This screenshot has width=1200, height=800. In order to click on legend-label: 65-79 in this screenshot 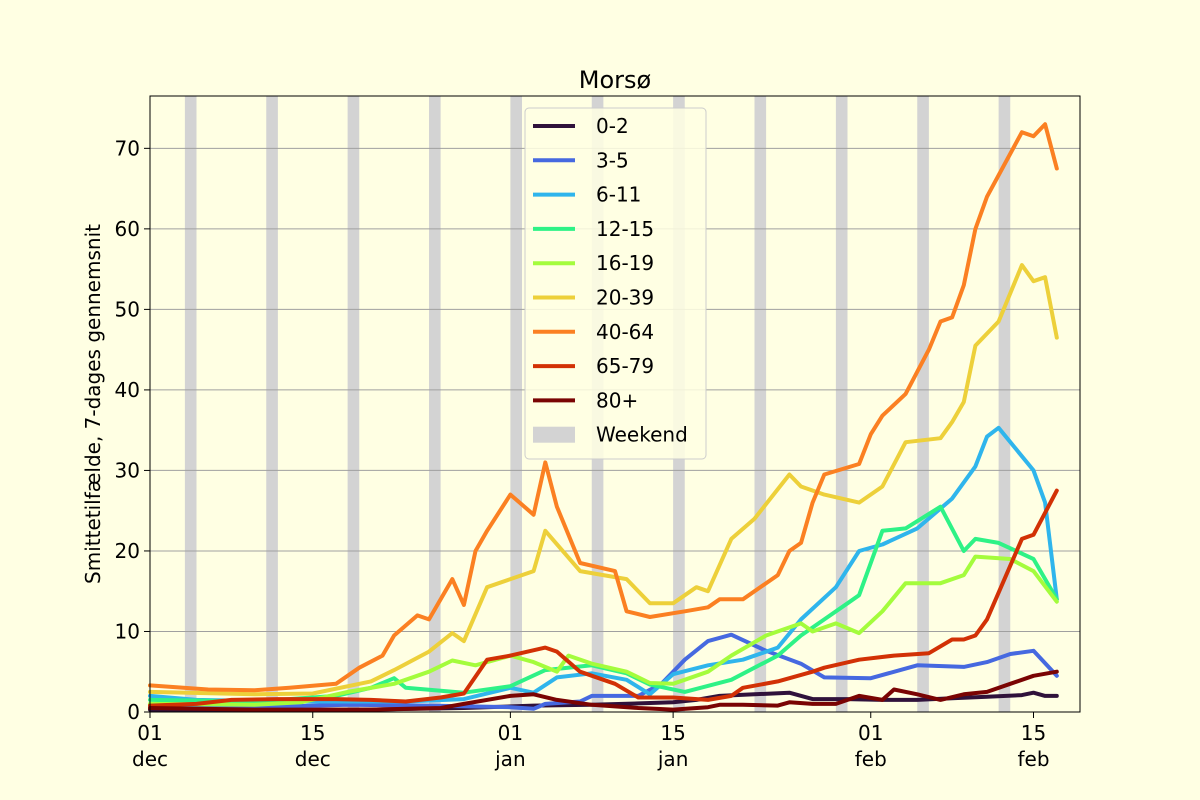, I will do `click(625, 366)`.